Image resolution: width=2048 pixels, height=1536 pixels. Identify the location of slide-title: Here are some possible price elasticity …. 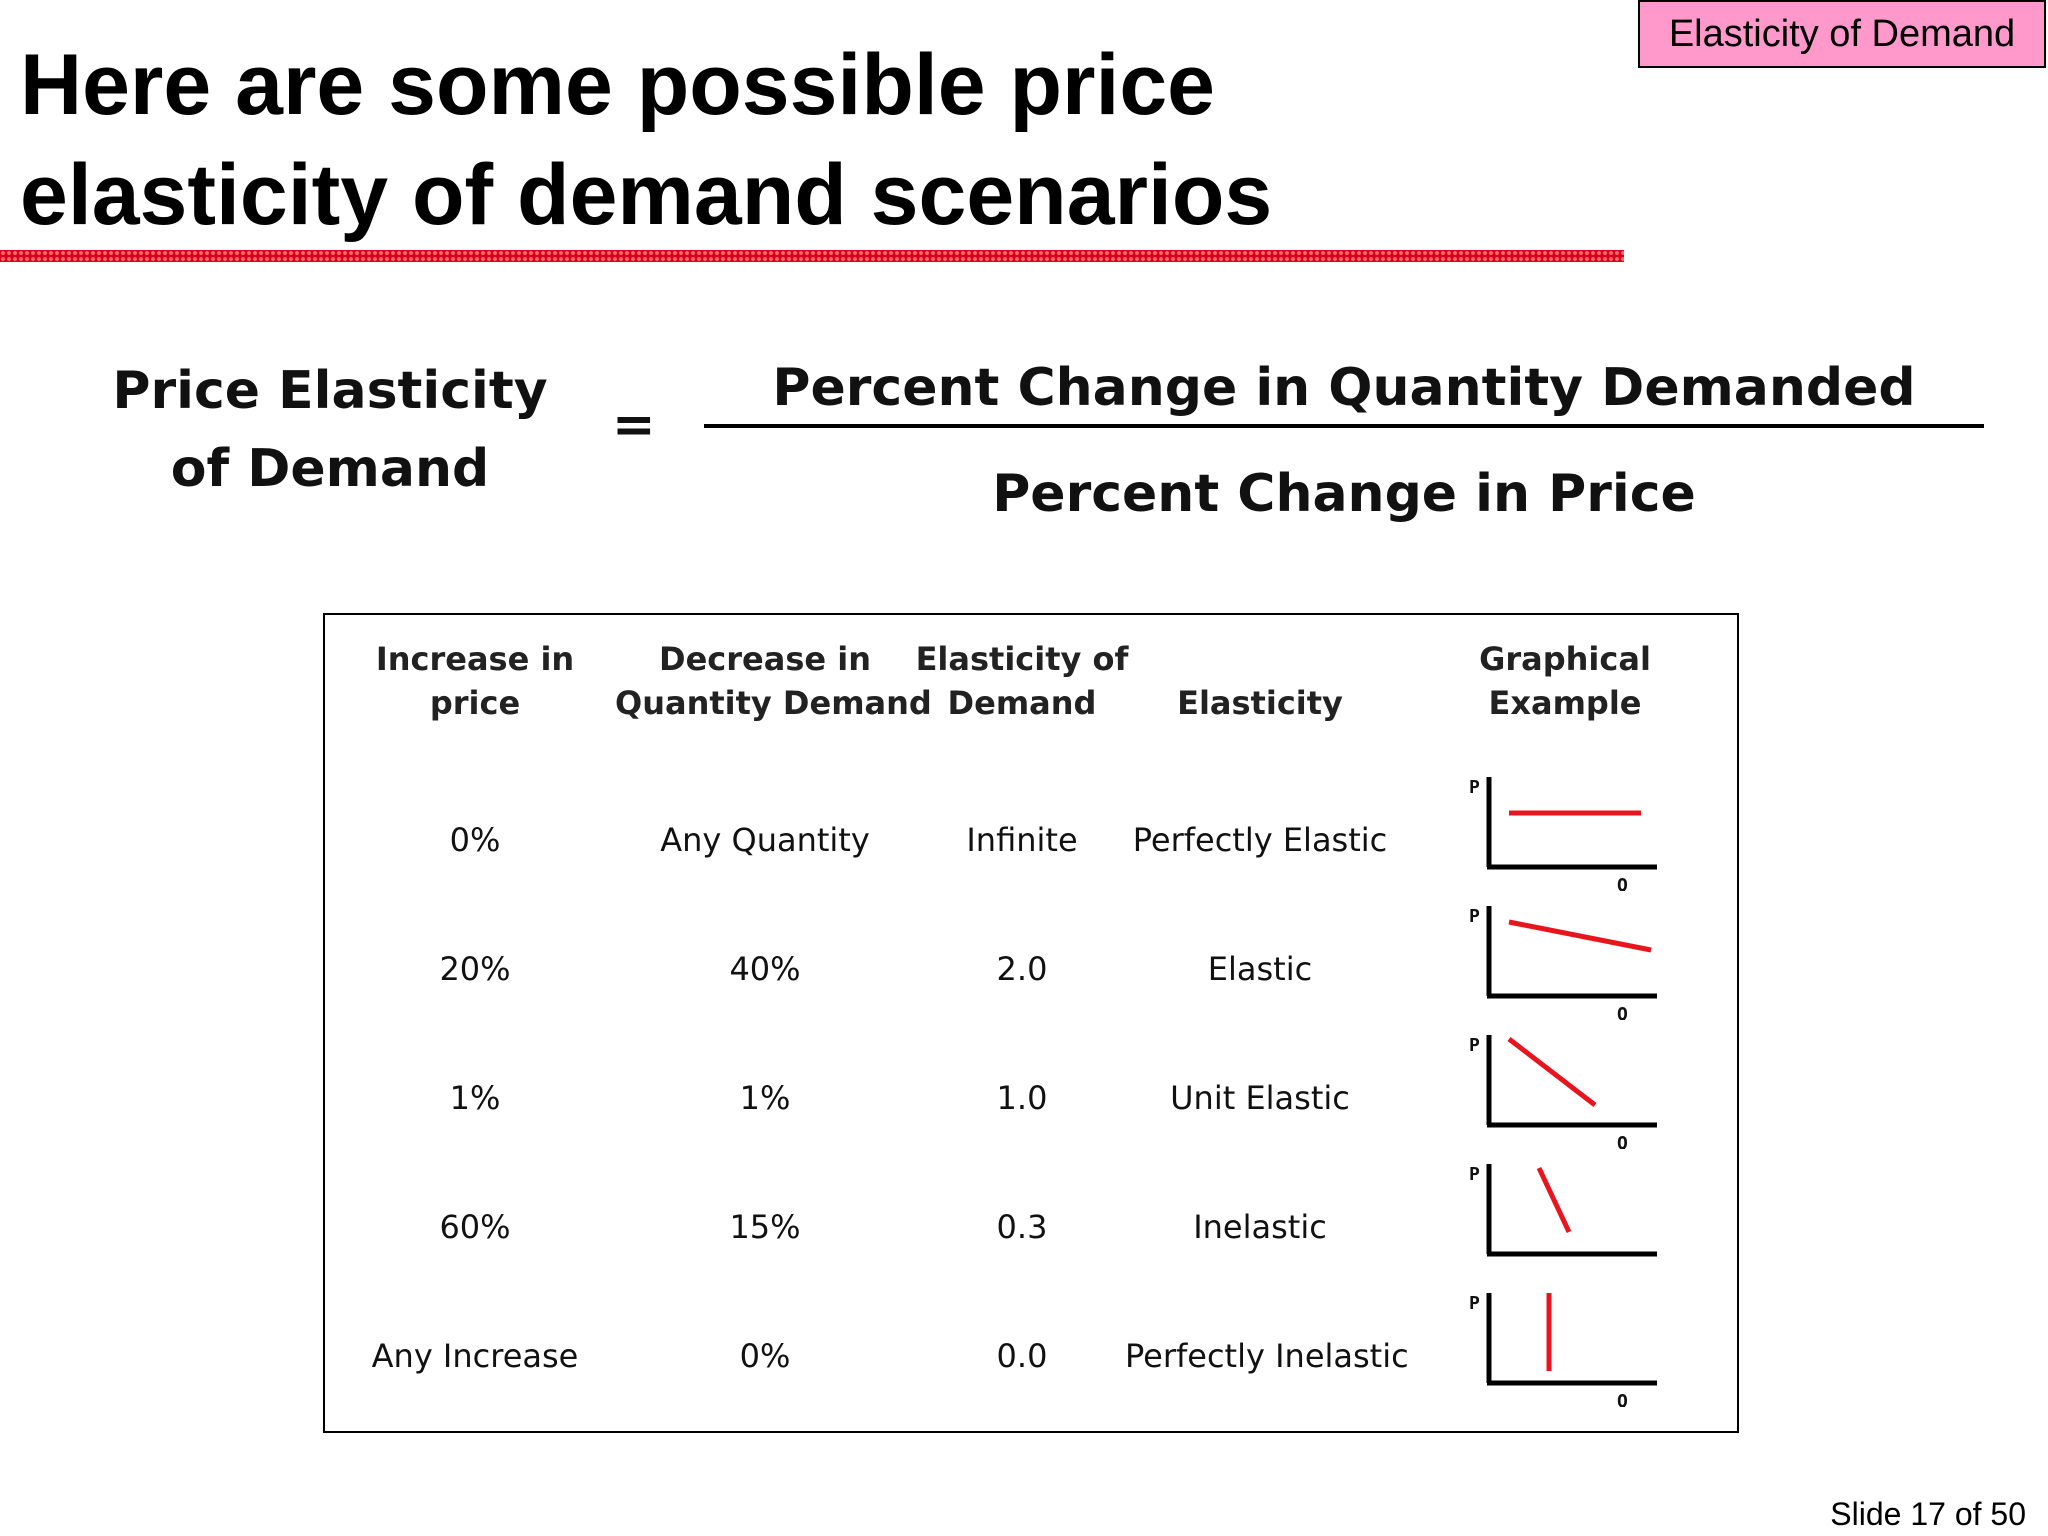
(646, 140).